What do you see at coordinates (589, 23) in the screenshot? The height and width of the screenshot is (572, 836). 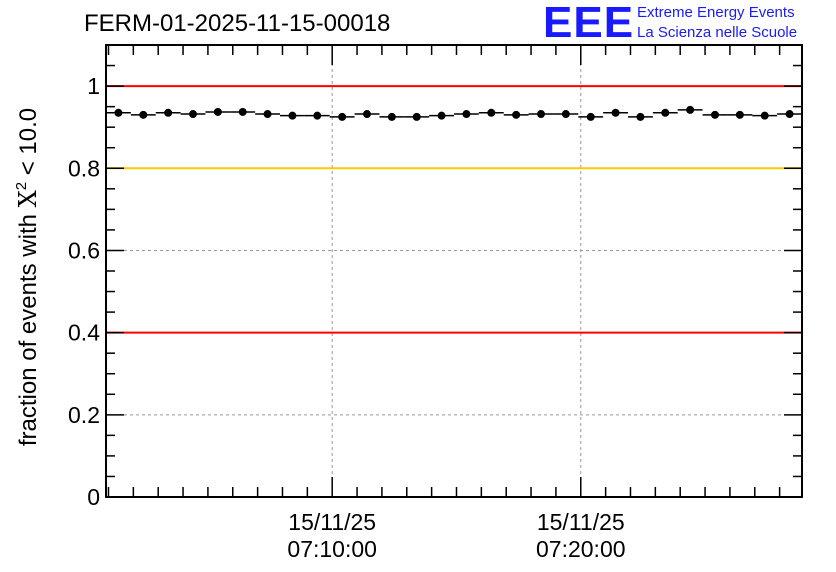 I see `eee-logo: EEE` at bounding box center [589, 23].